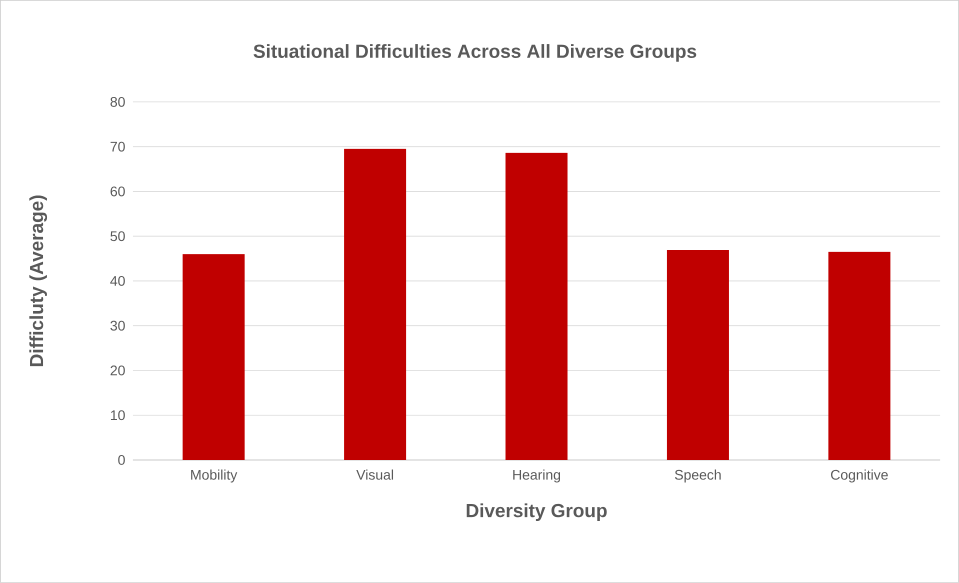 The width and height of the screenshot is (959, 583). What do you see at coordinates (117, 102) in the screenshot?
I see `y-tick-label: 80` at bounding box center [117, 102].